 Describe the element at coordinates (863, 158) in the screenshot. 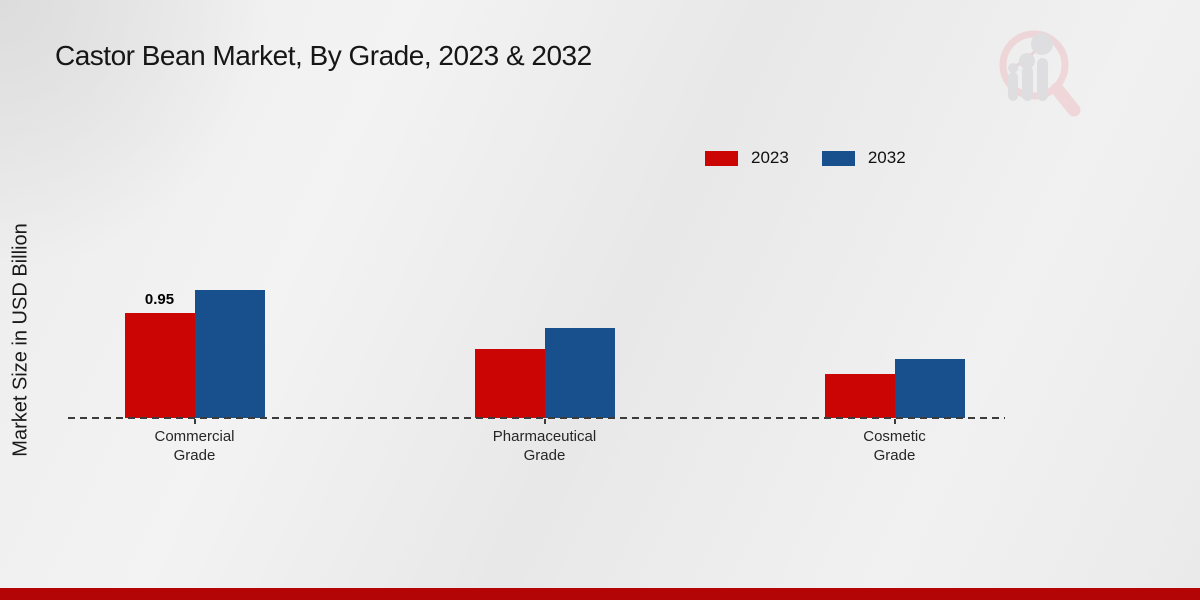

I see `legend-item-2032: 2032` at that location.